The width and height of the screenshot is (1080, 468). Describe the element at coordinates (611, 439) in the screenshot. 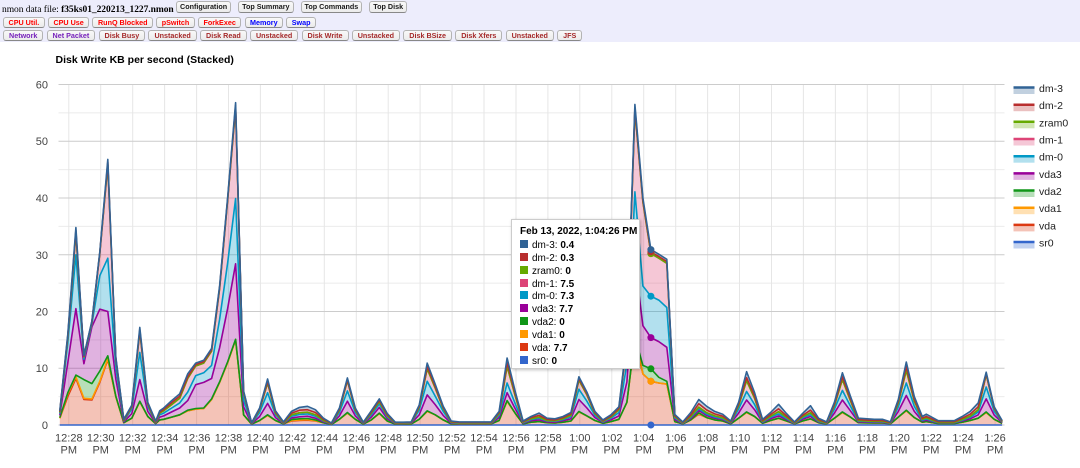

I see `svg-text: 1:02` at that location.